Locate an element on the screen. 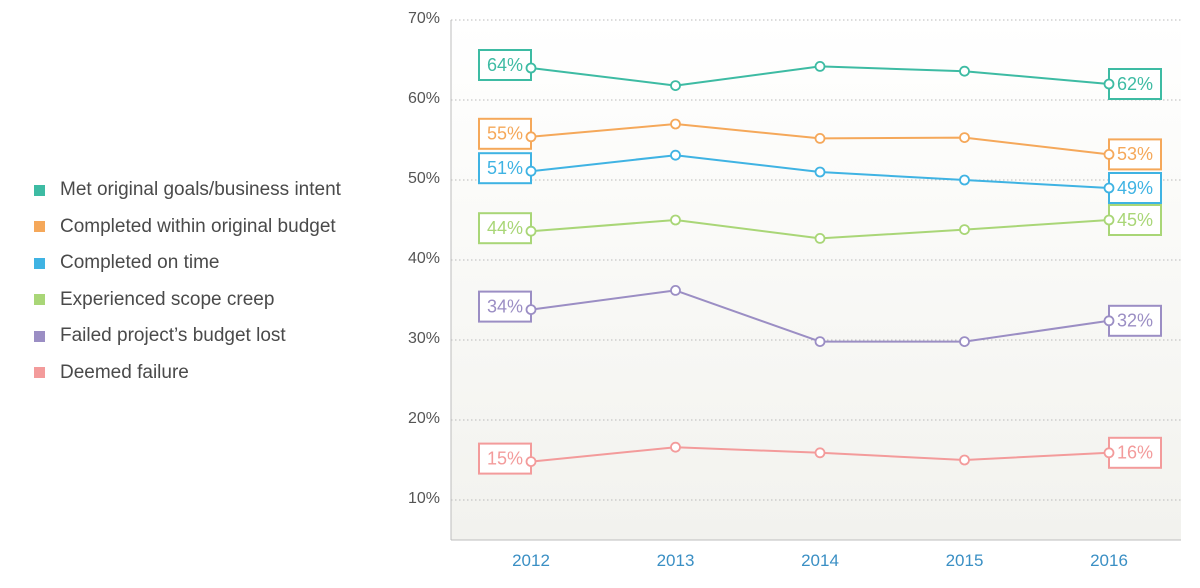 This screenshot has width=1200, height=588. legend-item: Met original goals/business intent is located at coordinates (187, 190).